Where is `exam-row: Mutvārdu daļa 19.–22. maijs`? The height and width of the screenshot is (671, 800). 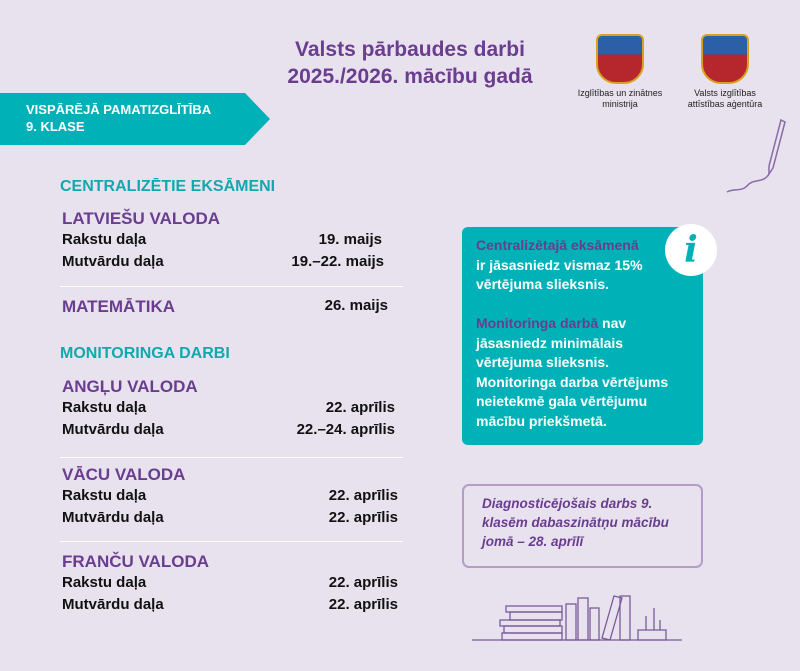
exam-row: Mutvārdu daļa 19.–22. maijs is located at coordinates (227, 261).